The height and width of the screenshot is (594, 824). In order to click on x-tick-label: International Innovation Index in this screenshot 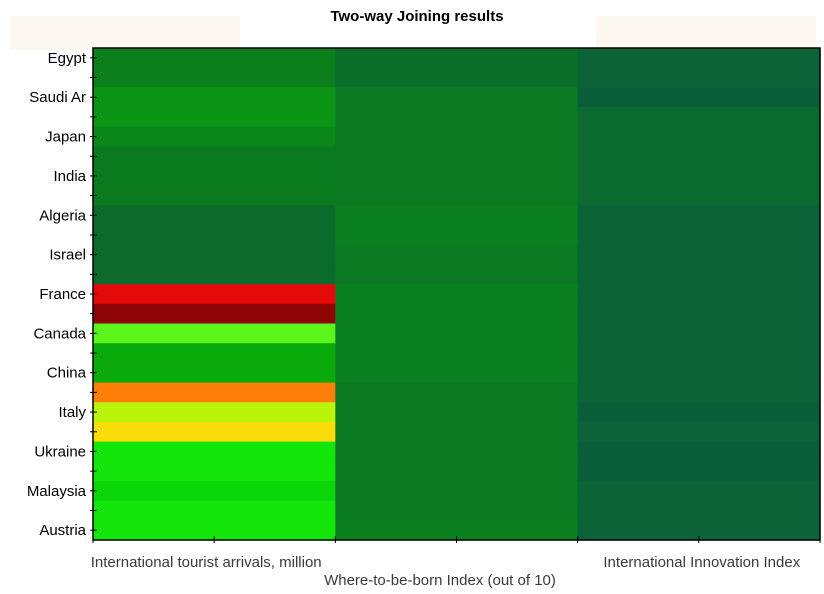, I will do `click(701, 562)`.